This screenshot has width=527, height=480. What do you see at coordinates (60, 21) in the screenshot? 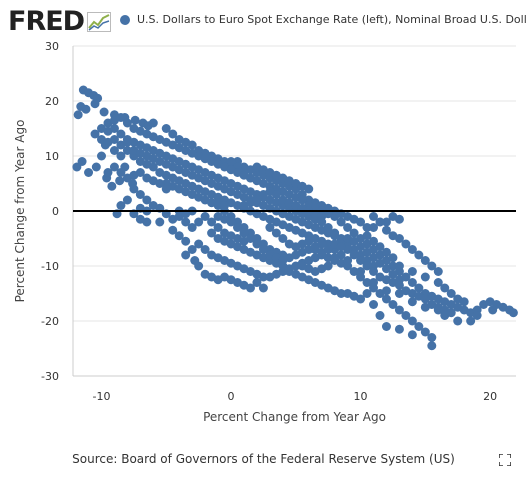
I see `fred-logo: FRED` at bounding box center [60, 21].